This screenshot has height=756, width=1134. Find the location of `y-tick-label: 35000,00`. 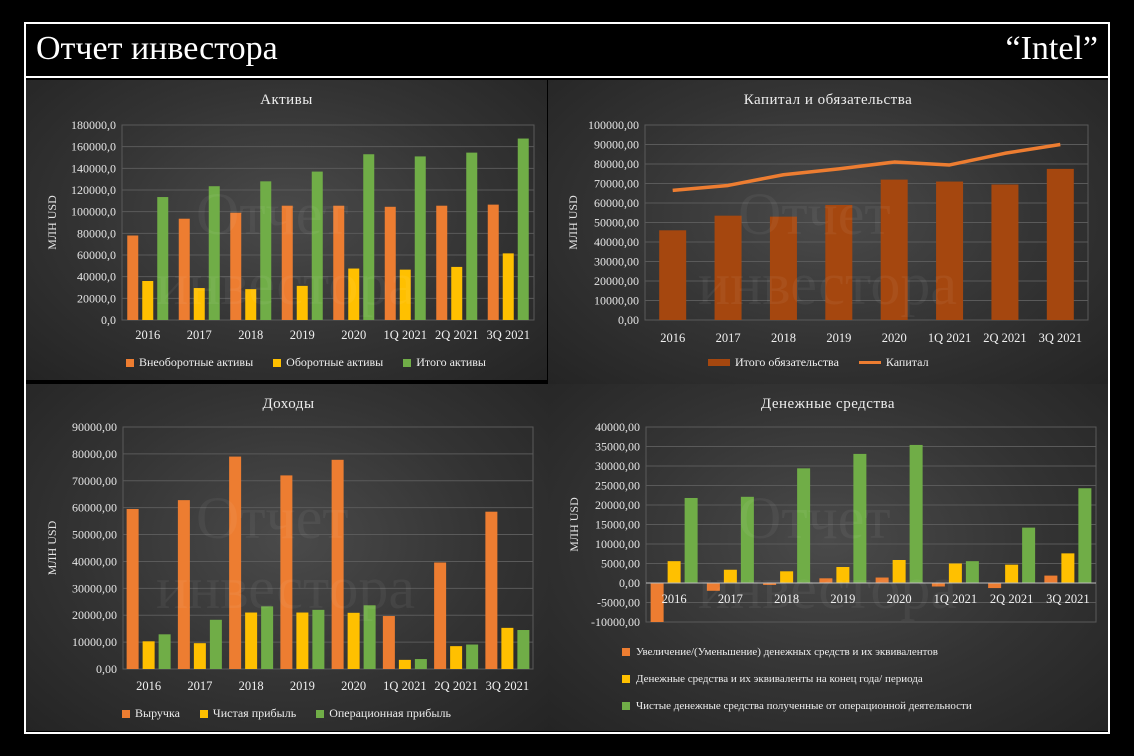

y-tick-label: 35000,00 is located at coordinates (617, 447).